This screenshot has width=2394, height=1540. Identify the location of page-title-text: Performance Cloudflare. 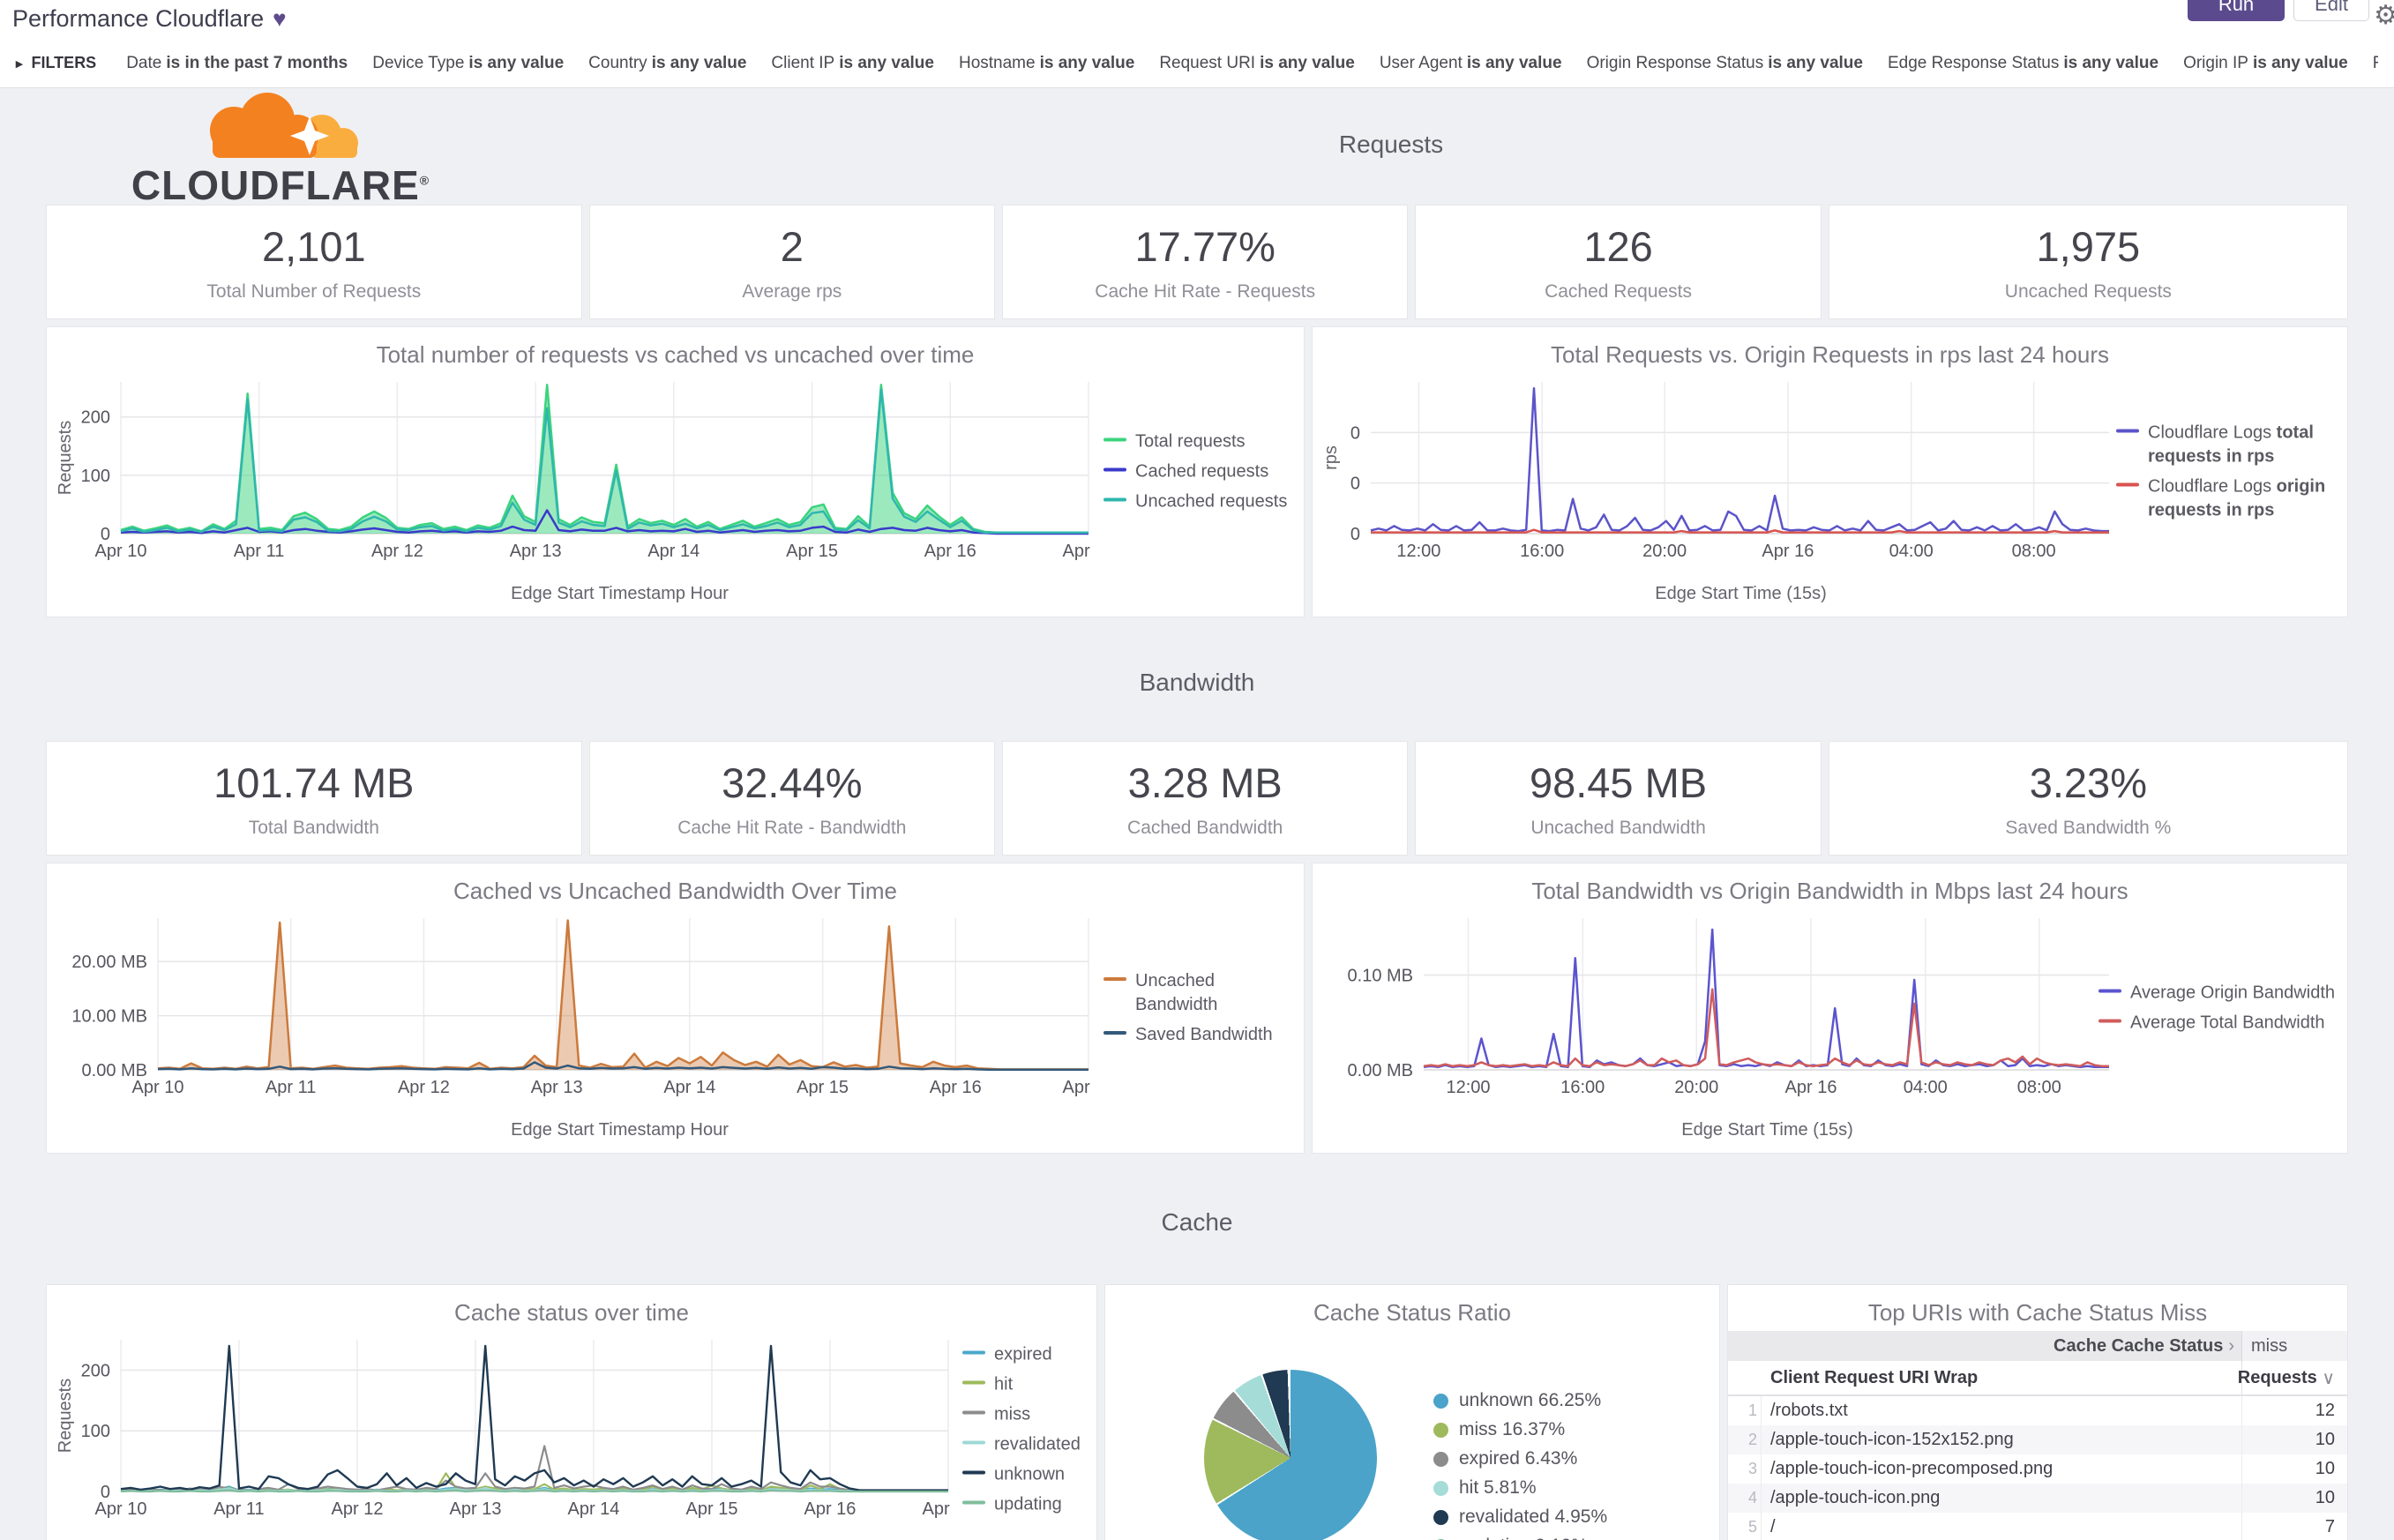
(139, 18).